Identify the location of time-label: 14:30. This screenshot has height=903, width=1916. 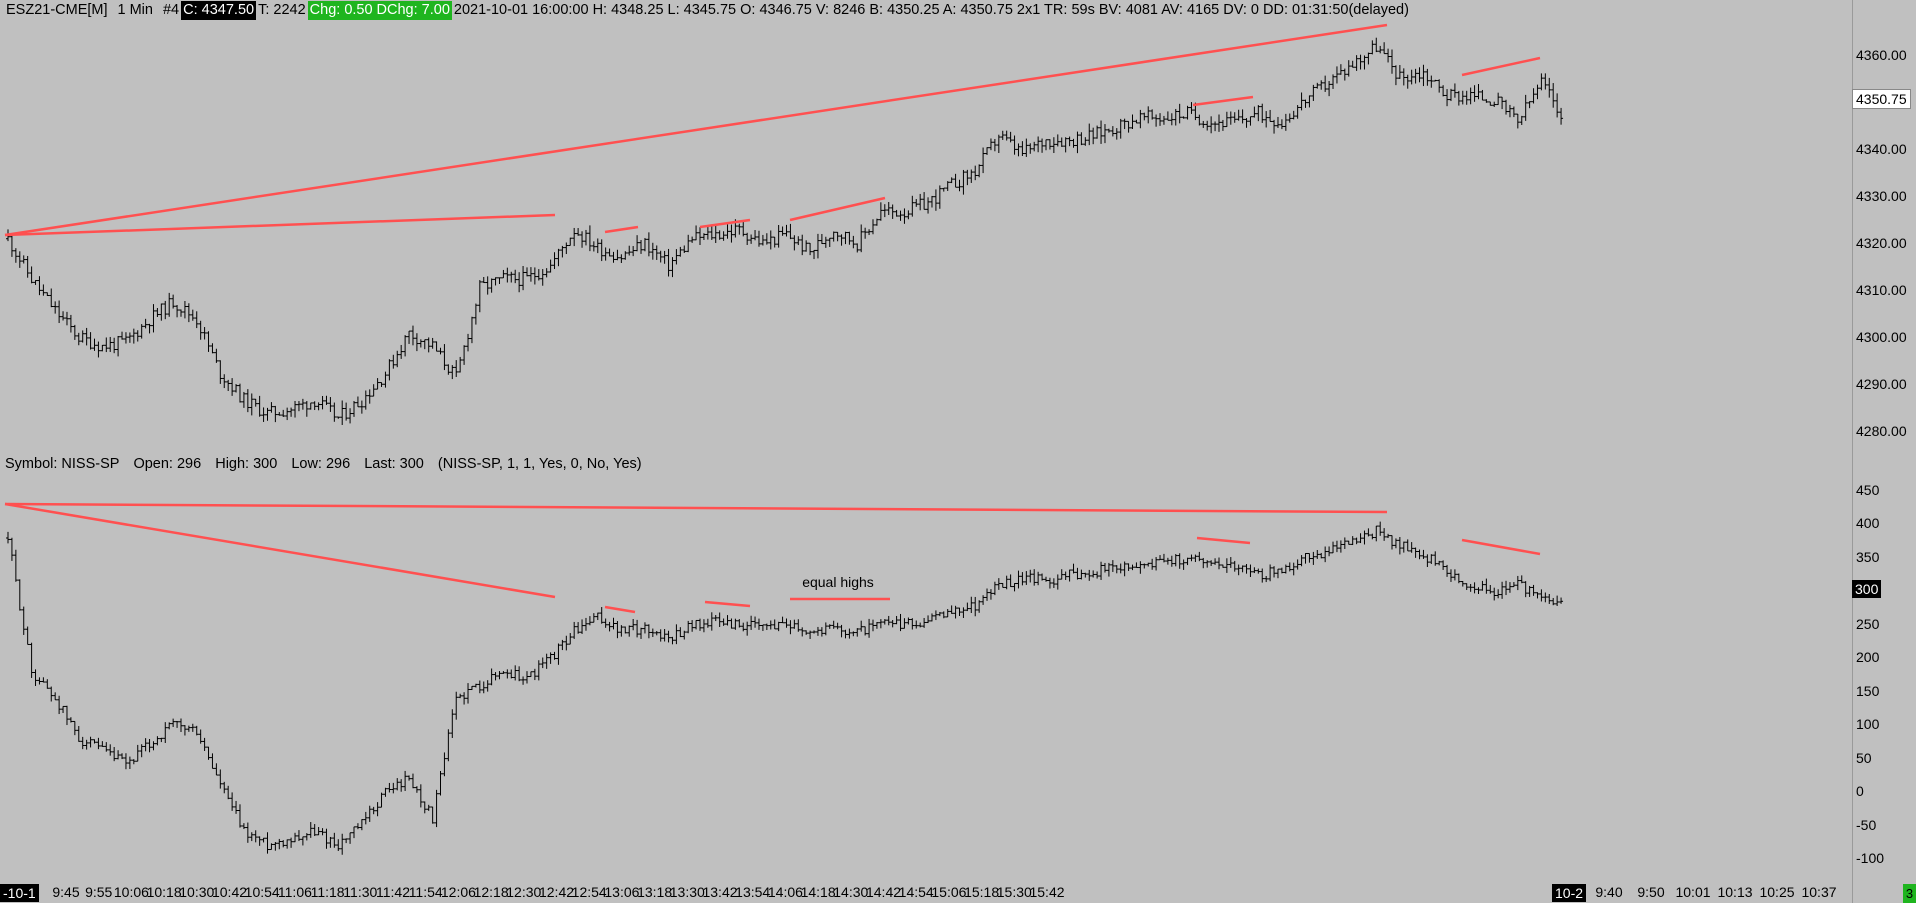
(851, 892).